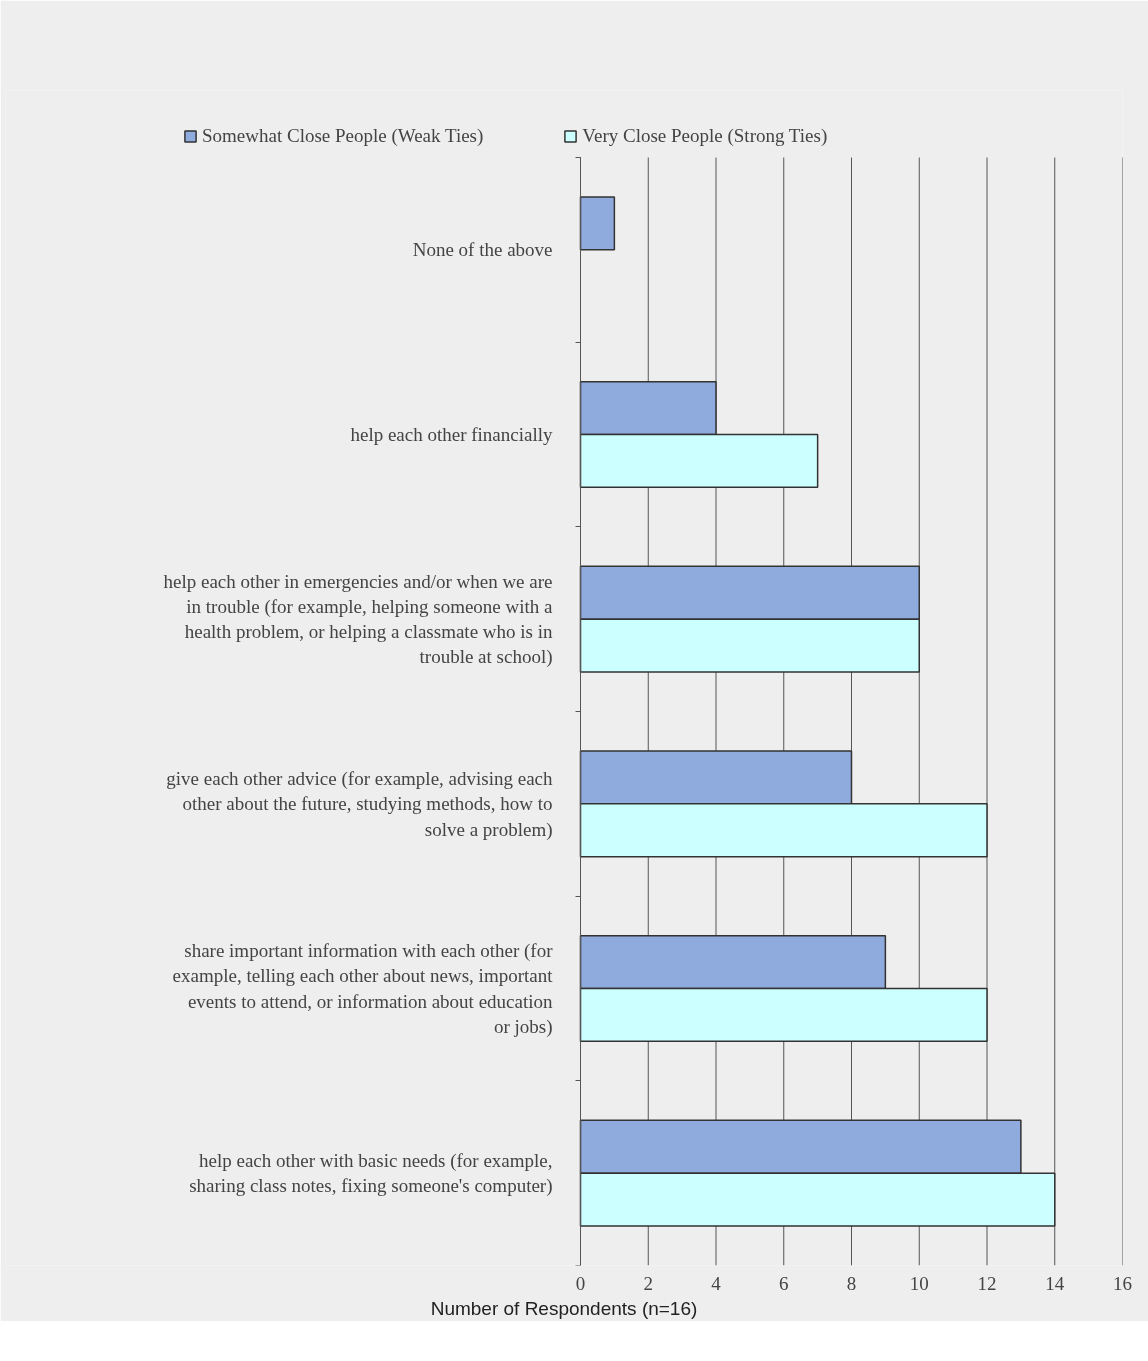 Image resolution: width=1148 pixels, height=1361 pixels. What do you see at coordinates (919, 1283) in the screenshot?
I see `x-tick-label: 10` at bounding box center [919, 1283].